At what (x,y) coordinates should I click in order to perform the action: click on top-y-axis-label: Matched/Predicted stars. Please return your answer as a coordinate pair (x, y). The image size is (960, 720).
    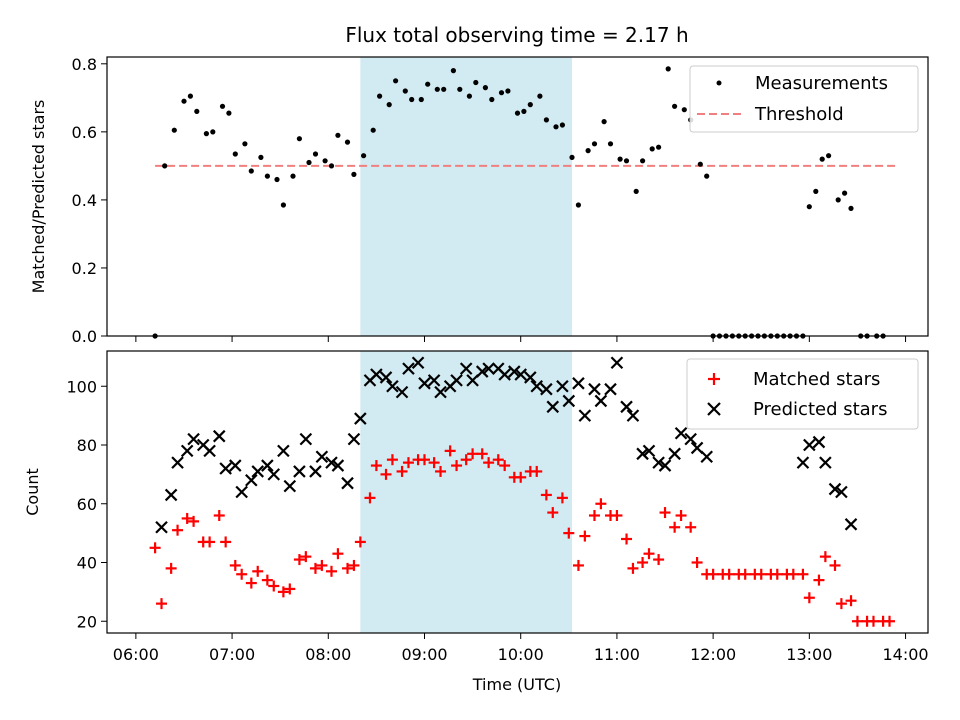
    Looking at the image, I should click on (38, 197).